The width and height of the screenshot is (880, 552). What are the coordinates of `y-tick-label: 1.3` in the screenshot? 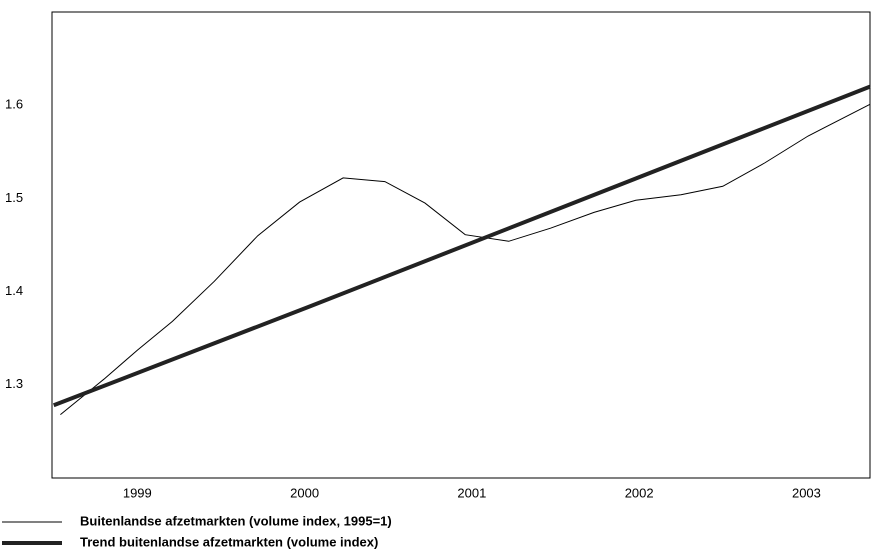 It's located at (14, 383).